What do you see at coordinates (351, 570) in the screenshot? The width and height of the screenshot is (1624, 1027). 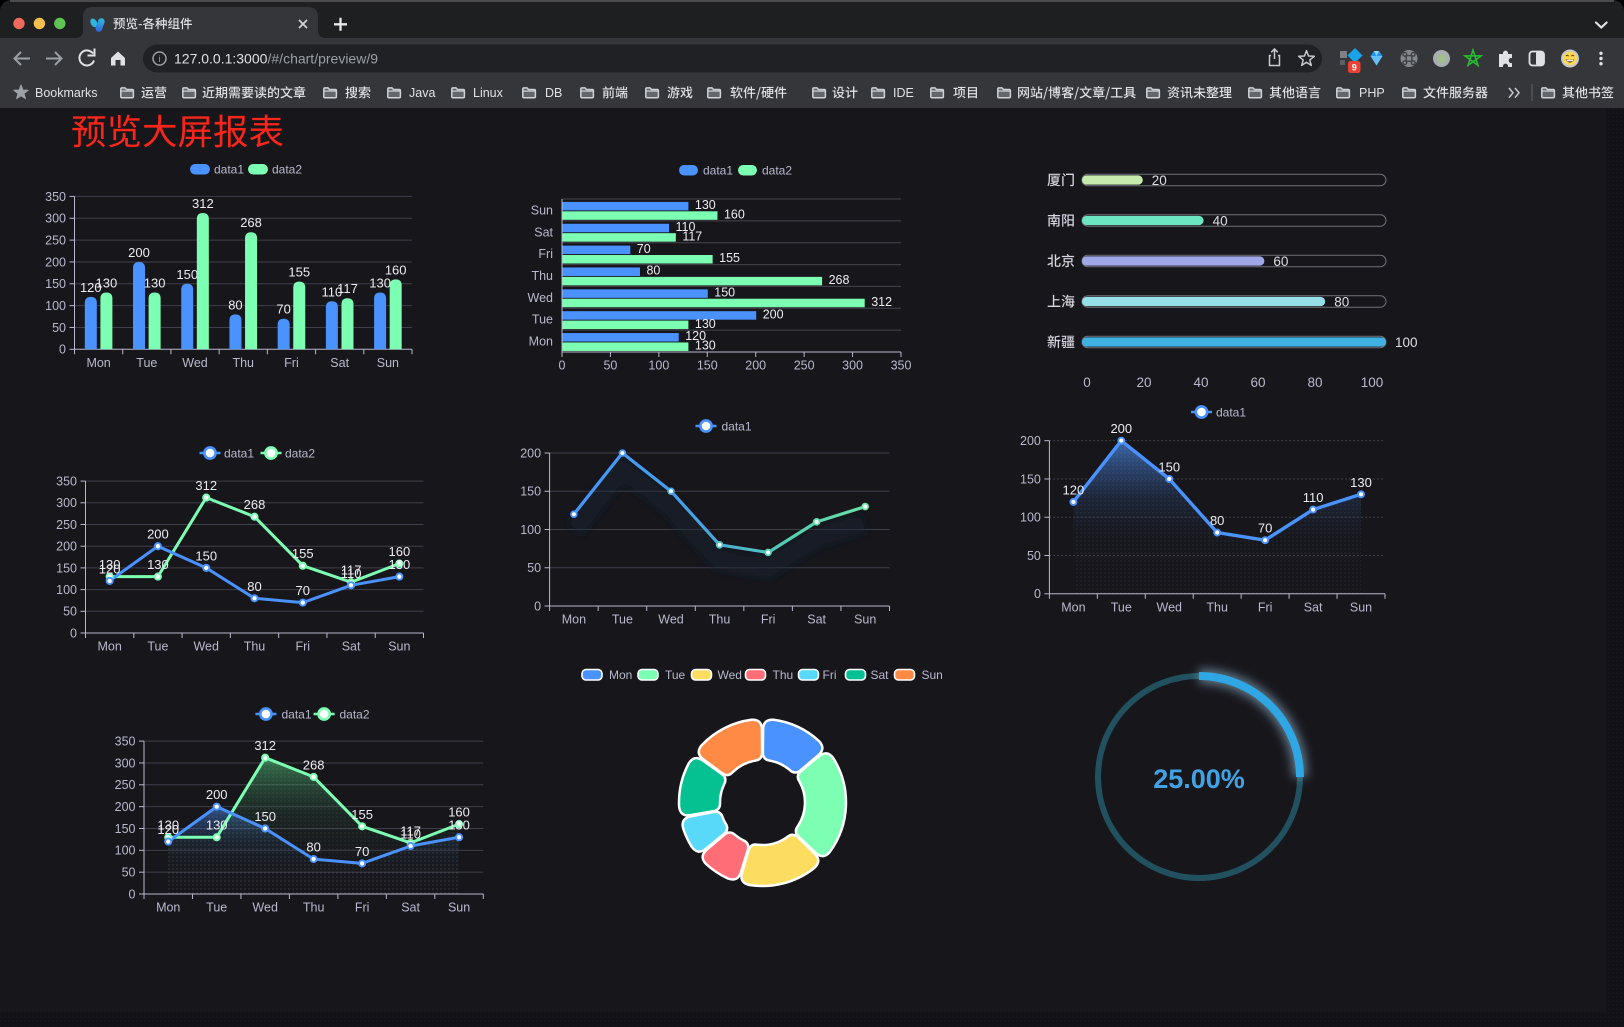 I see `svg-text: 117` at bounding box center [351, 570].